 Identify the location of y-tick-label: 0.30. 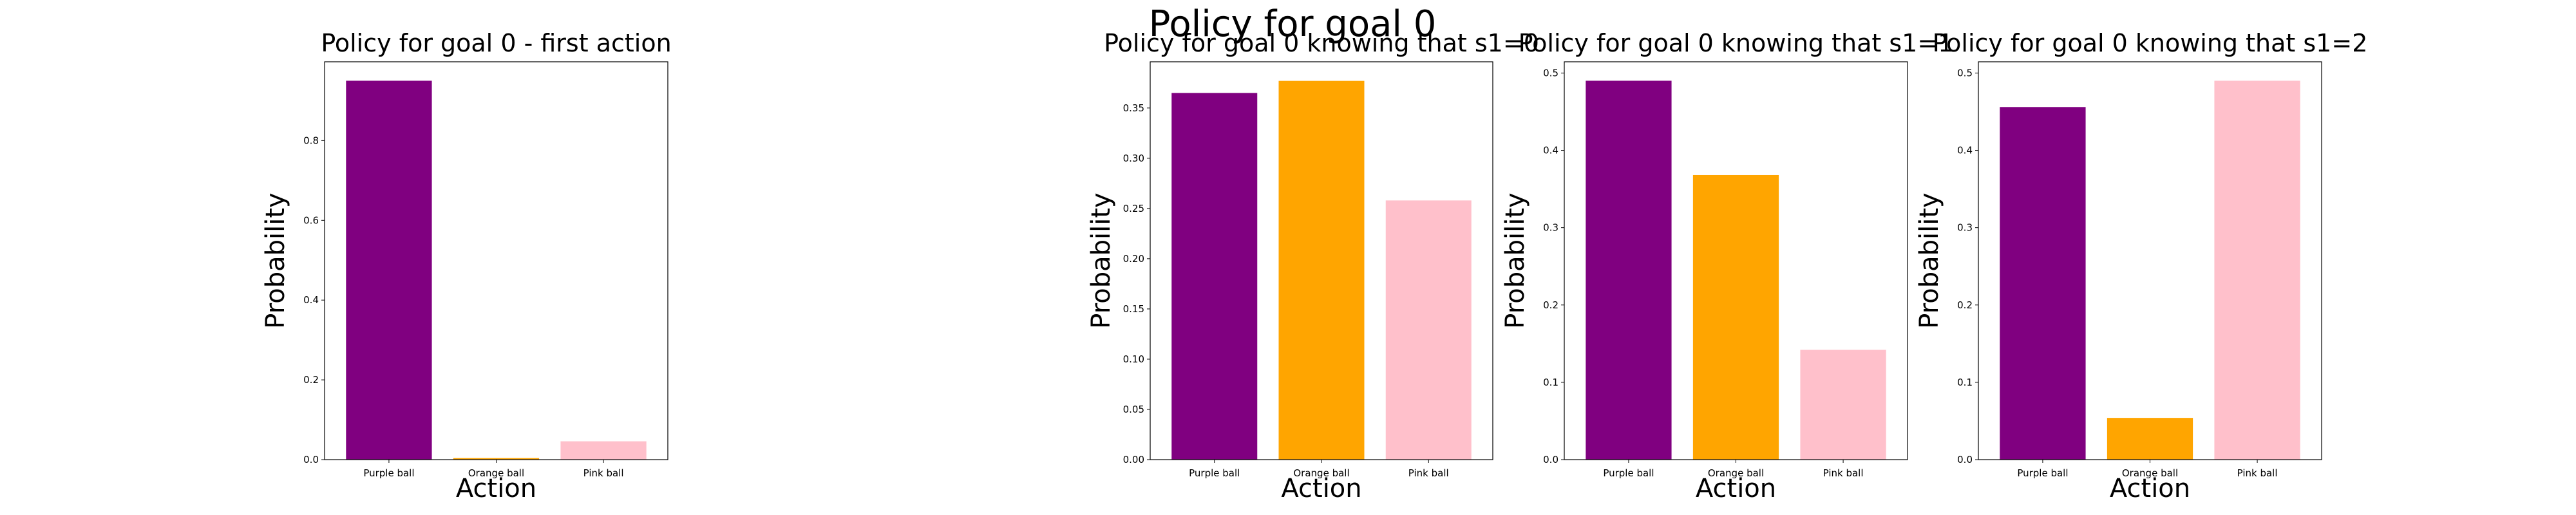
(1133, 158).